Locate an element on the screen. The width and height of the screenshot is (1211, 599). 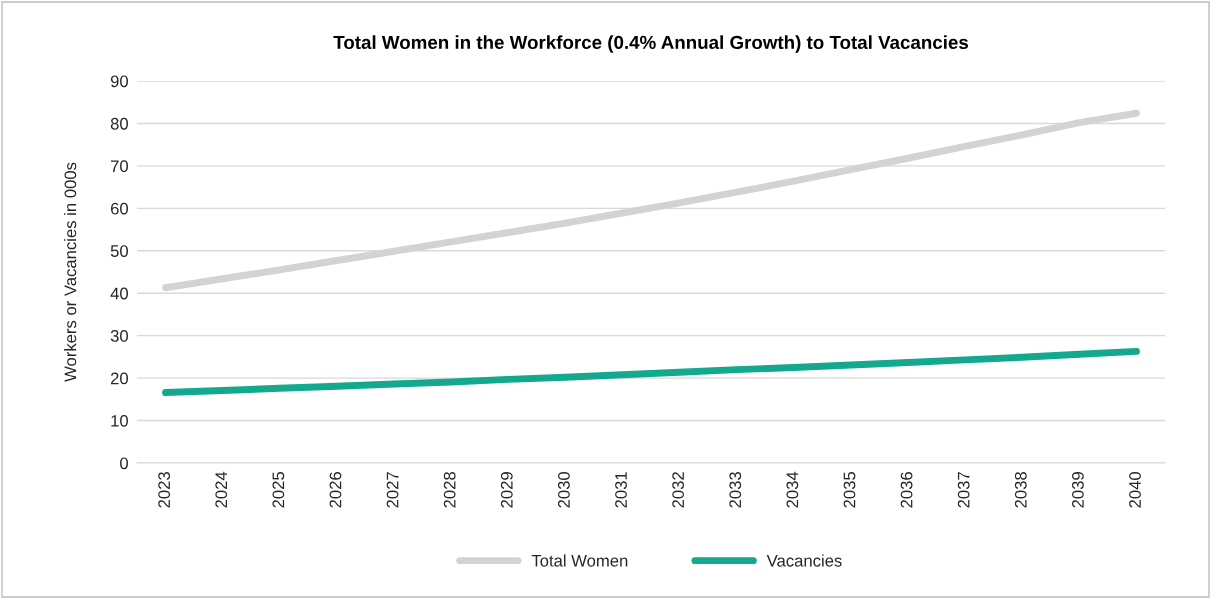
x-tick-label: 2039 is located at coordinates (1078, 490).